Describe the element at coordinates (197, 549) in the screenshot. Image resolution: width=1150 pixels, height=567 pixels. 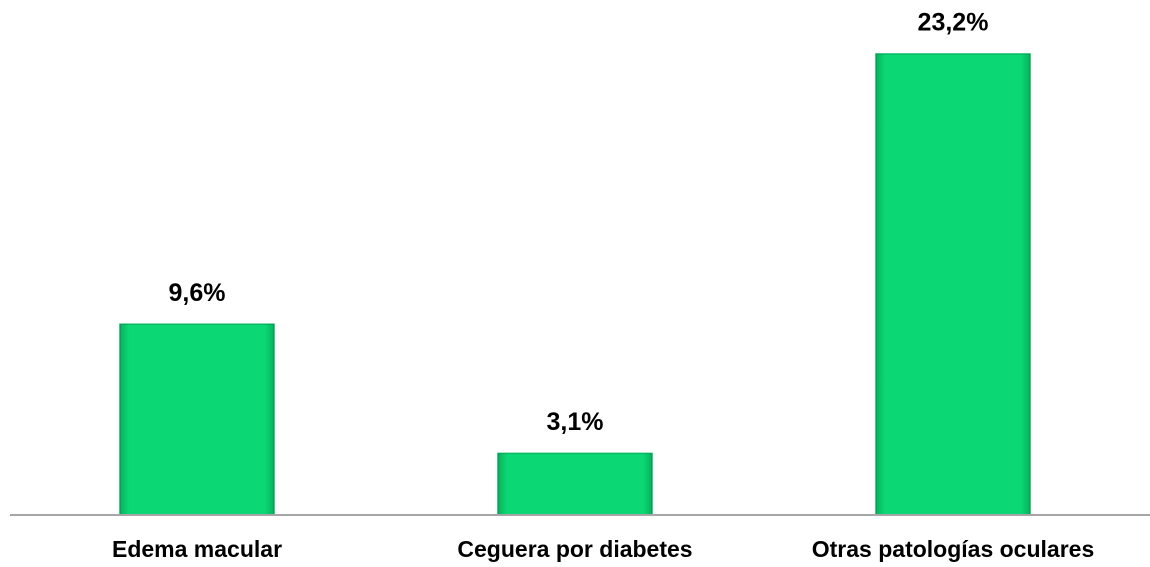
I see `x-tick-label: Edema macular` at that location.